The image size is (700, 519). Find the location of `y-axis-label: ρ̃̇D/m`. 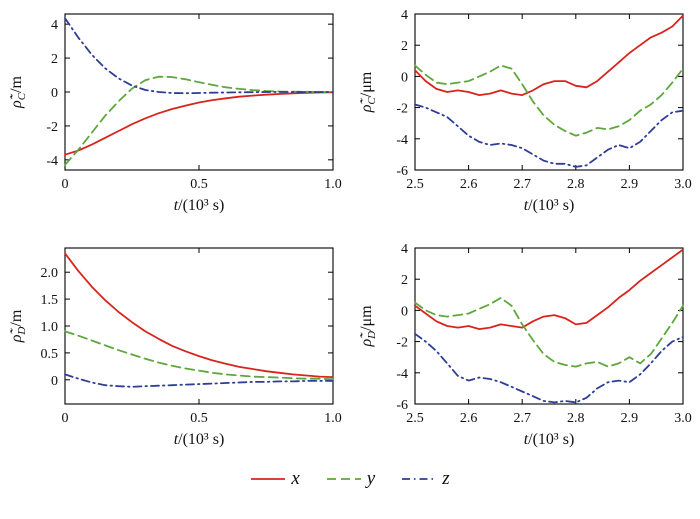

y-axis-label: ρ̃̇D/m is located at coordinates (18, 326).